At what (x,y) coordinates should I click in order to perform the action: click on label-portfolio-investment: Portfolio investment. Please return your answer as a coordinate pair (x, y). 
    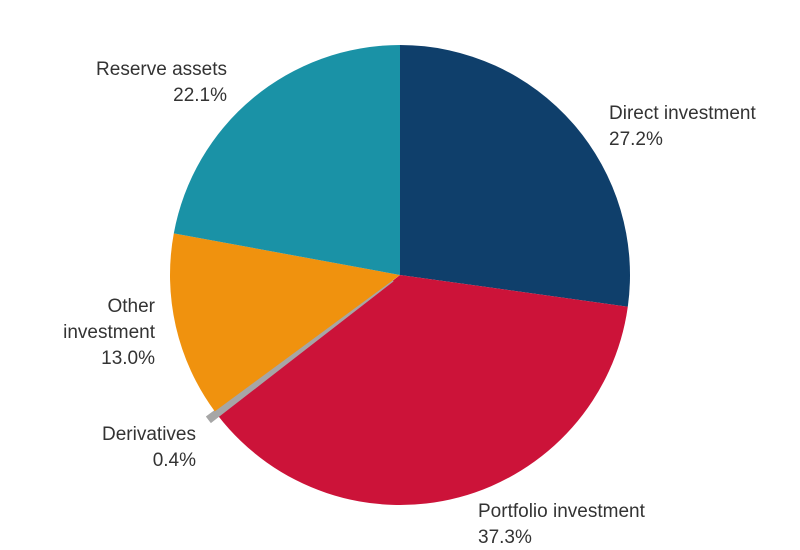
    Looking at the image, I should click on (562, 511).